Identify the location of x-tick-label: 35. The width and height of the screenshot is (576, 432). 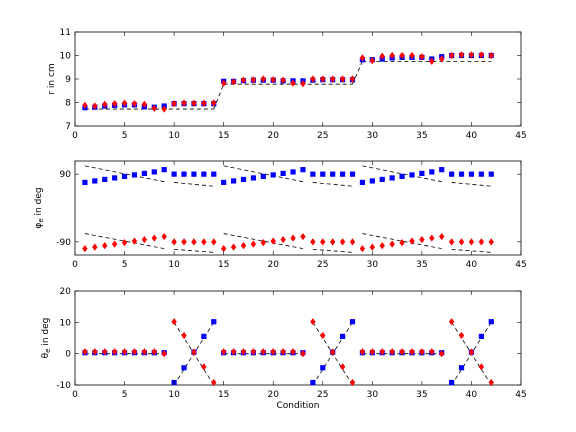
(421, 395).